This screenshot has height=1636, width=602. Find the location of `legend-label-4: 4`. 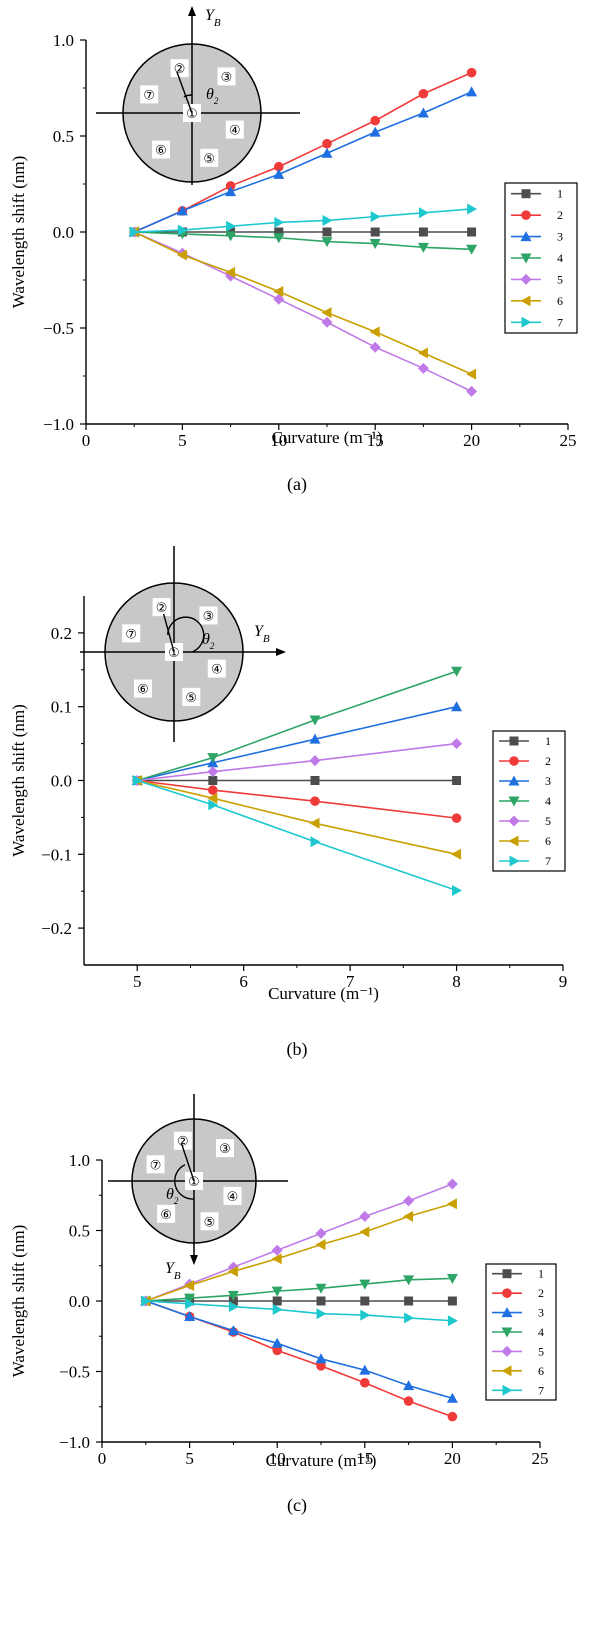

legend-label-4: 4 is located at coordinates (560, 258).